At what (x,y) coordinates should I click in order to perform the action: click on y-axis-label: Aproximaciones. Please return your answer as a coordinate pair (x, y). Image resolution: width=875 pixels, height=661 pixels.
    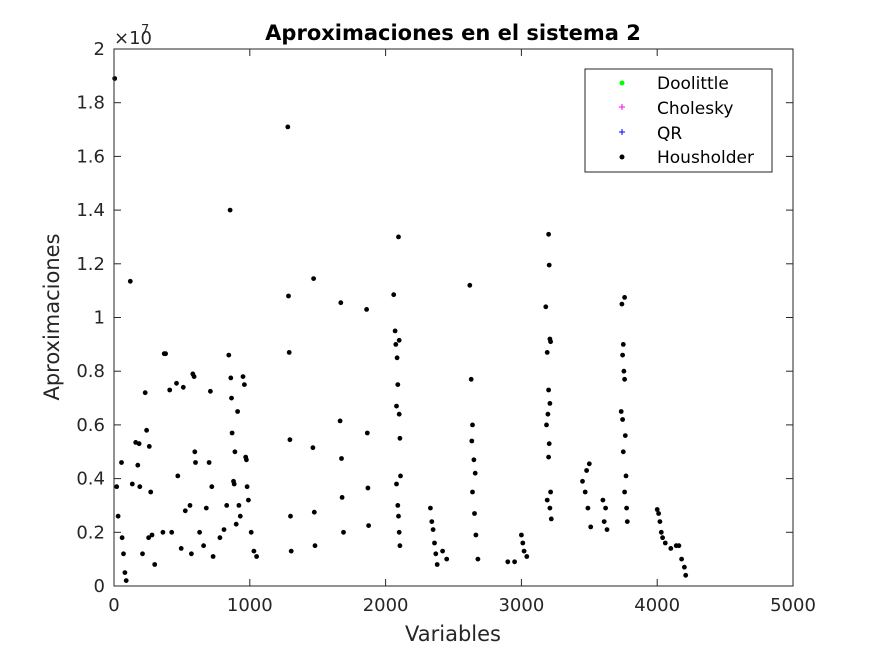
    Looking at the image, I should click on (52, 316).